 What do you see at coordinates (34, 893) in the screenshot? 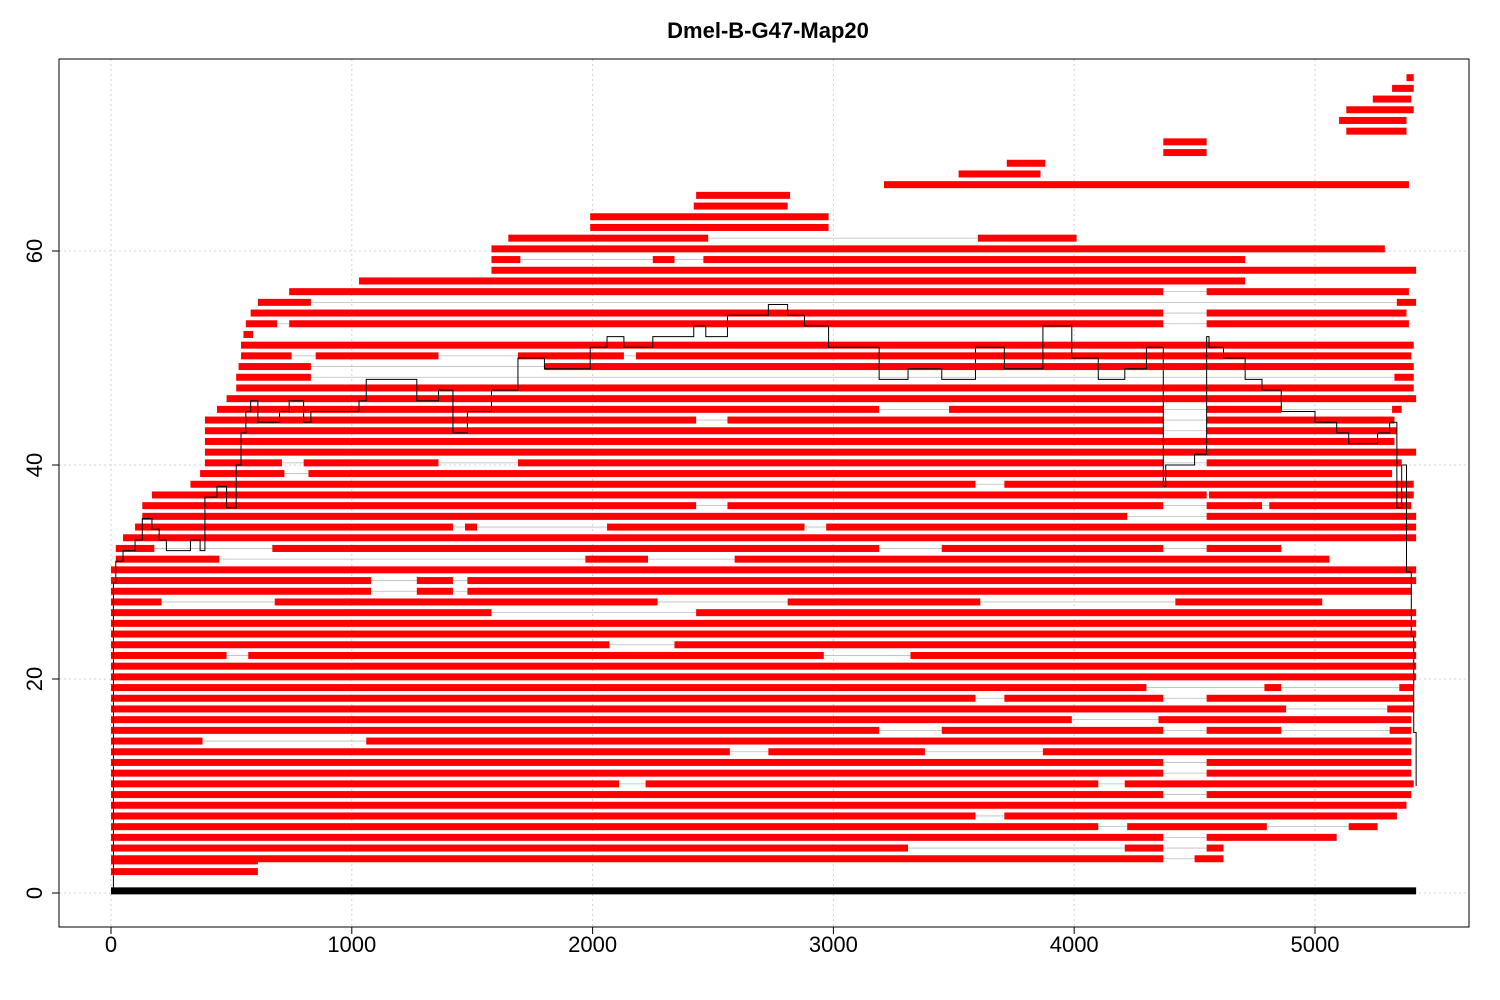
I see `y-tick-label: 0` at bounding box center [34, 893].